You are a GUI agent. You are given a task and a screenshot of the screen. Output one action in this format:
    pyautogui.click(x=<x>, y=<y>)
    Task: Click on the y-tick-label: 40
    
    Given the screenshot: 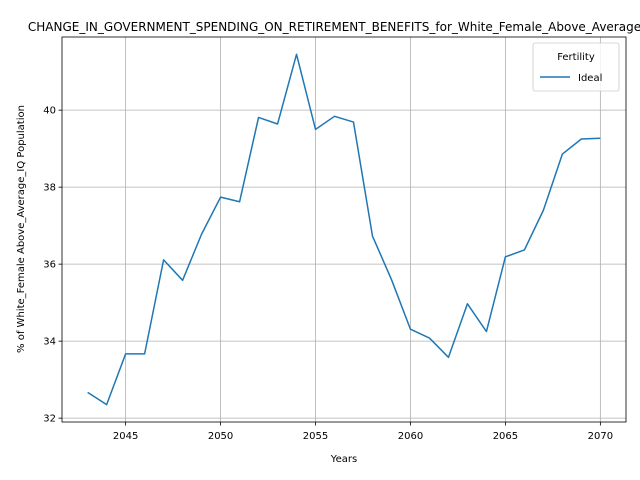 What is the action you would take?
    pyautogui.click(x=49, y=111)
    